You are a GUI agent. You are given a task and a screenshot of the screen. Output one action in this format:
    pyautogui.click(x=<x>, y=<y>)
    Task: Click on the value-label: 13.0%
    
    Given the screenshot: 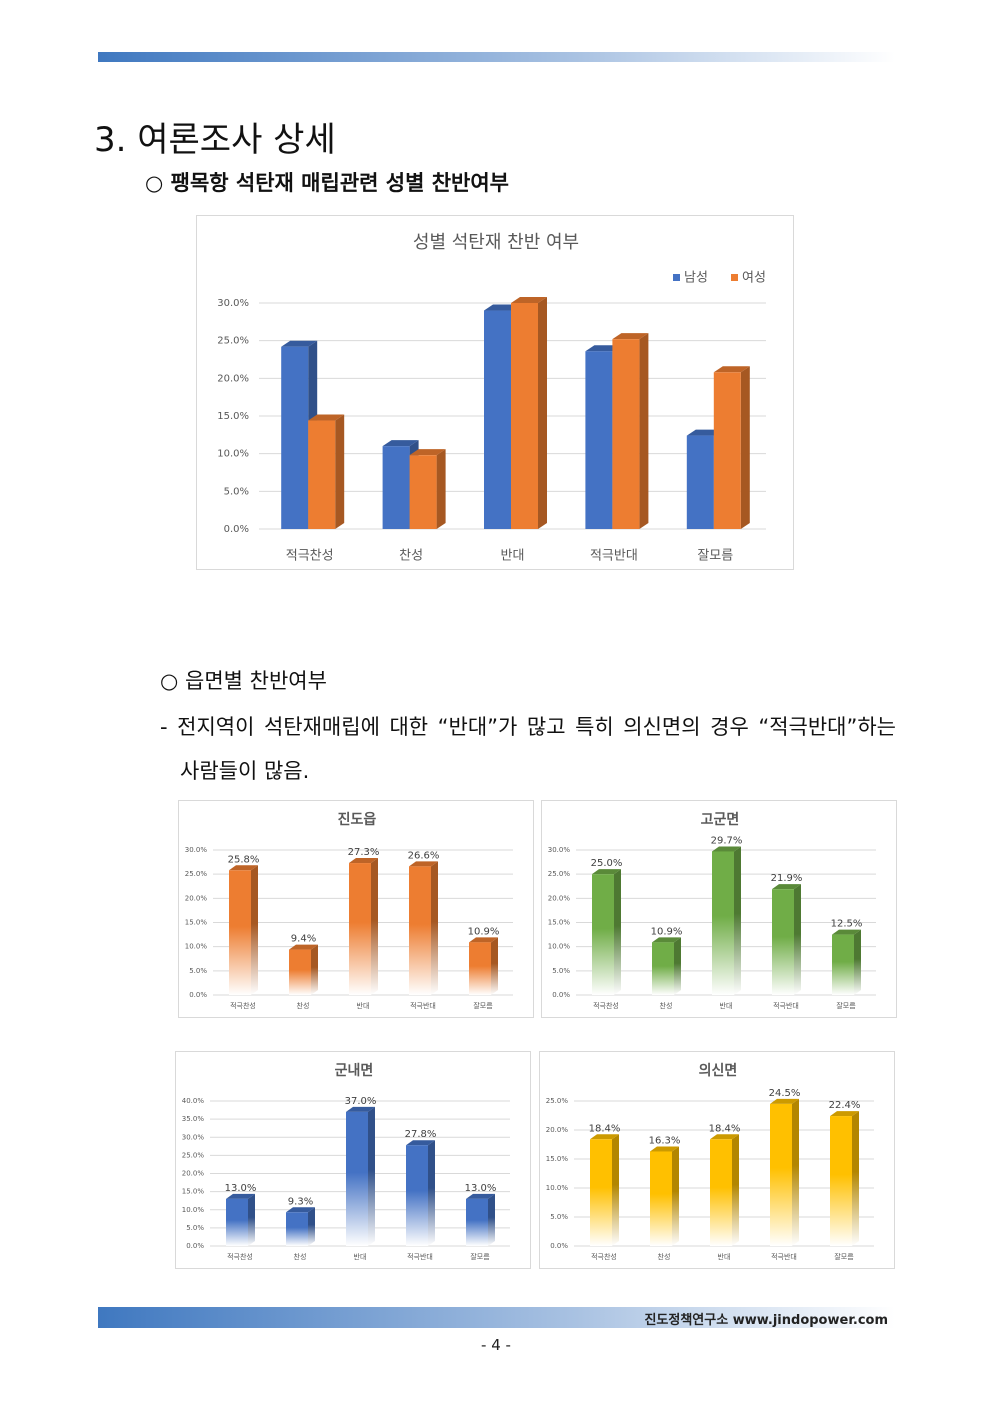 What is the action you would take?
    pyautogui.click(x=241, y=1188)
    